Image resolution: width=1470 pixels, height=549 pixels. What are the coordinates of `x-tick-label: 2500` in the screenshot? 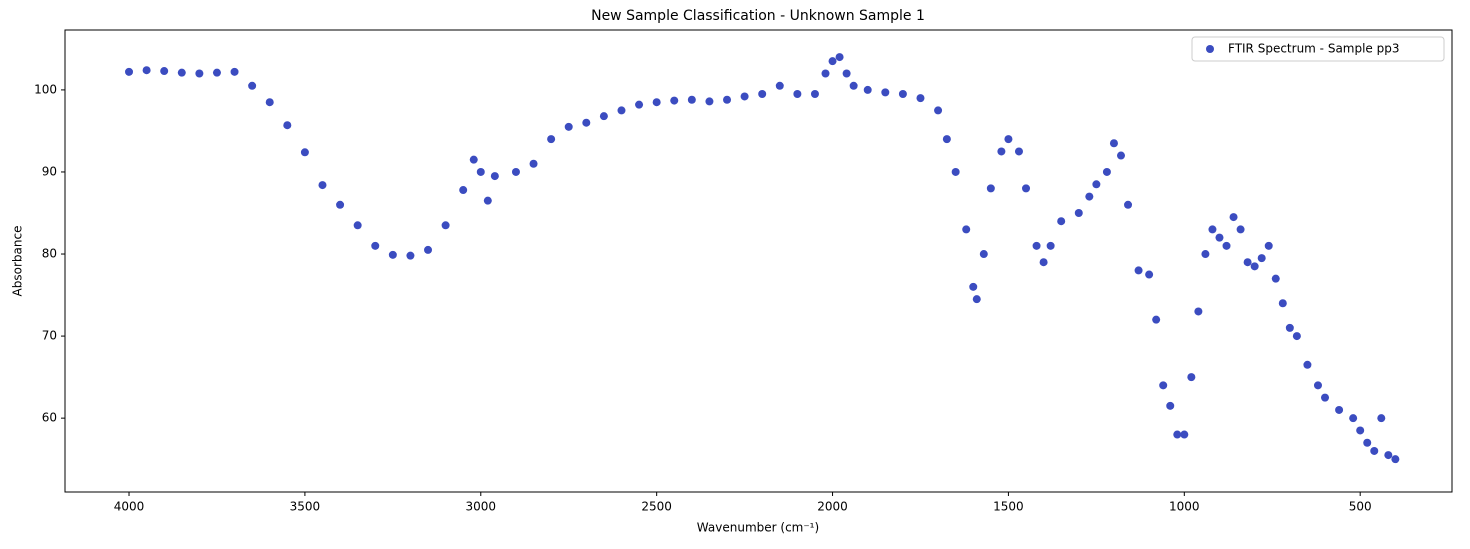 It's located at (656, 507).